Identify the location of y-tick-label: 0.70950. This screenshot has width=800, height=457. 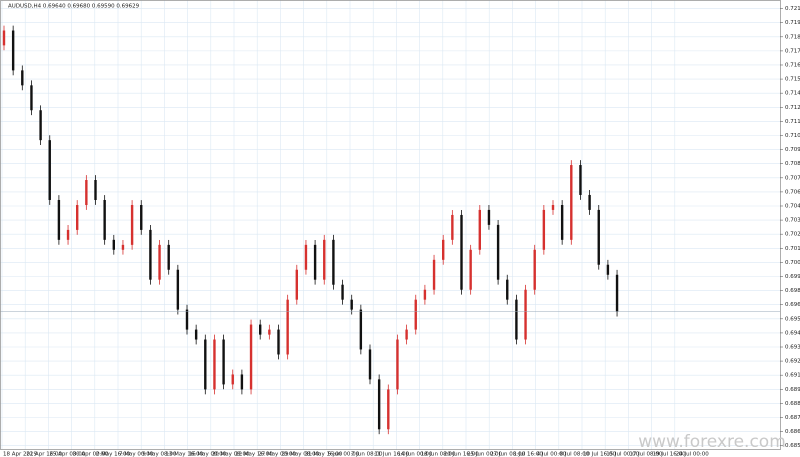
(792, 150).